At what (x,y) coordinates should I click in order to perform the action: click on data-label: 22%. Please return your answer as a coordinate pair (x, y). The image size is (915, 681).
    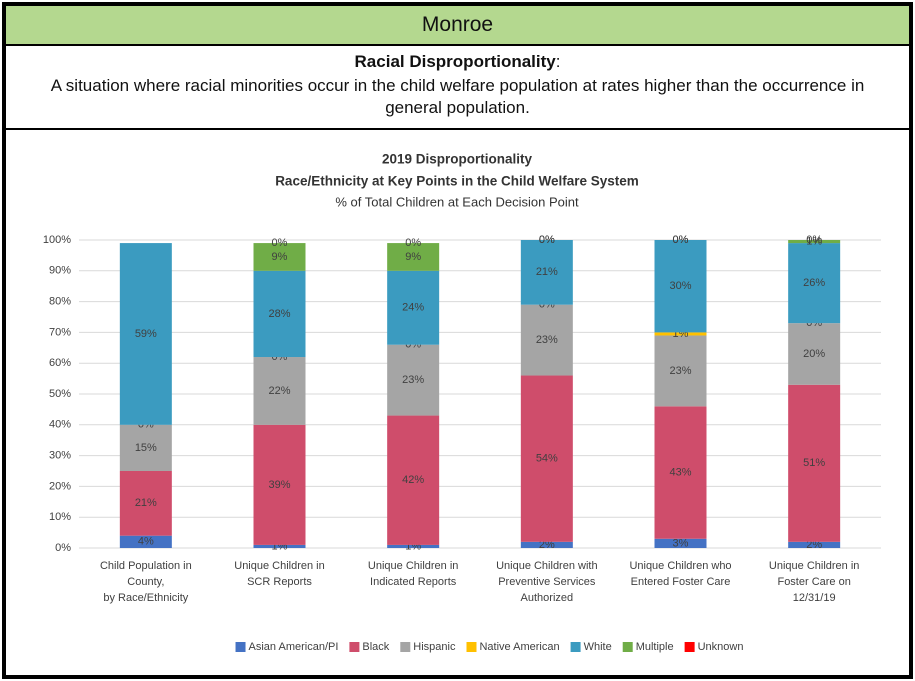
    Looking at the image, I should click on (279, 391).